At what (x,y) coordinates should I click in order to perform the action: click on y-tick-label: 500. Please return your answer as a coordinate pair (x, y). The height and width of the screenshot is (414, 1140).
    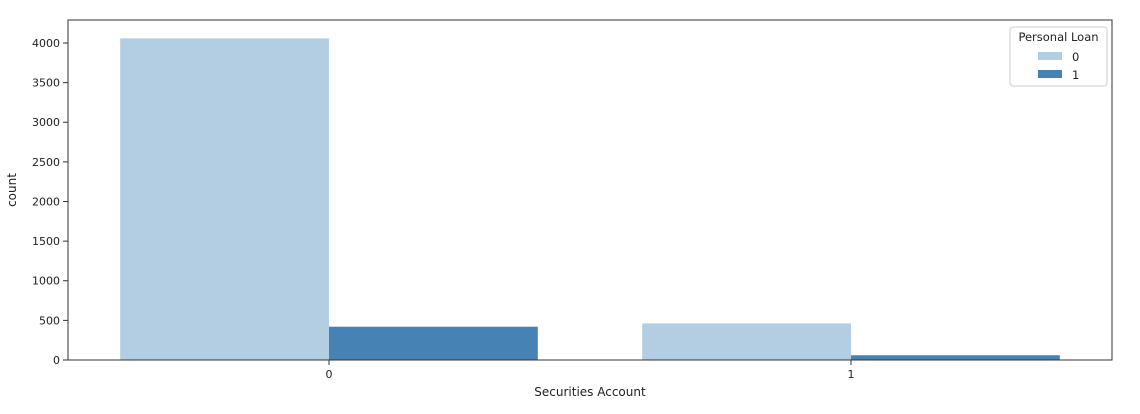
    Looking at the image, I should click on (49, 320).